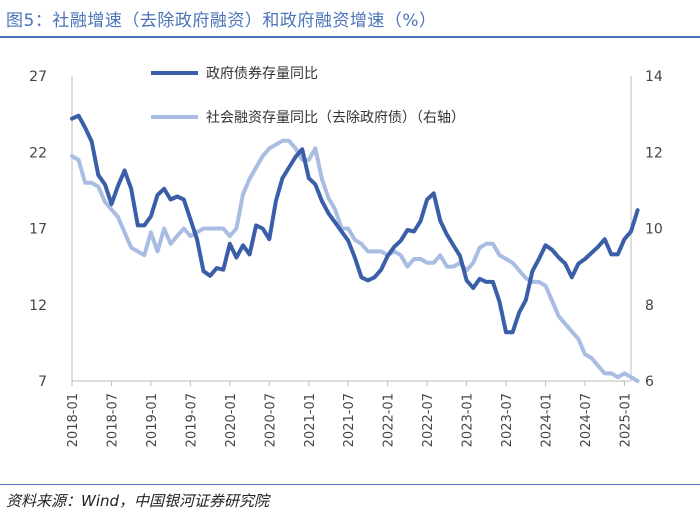 Image resolution: width=700 pixels, height=519 pixels. What do you see at coordinates (310, 420) in the screenshot?
I see `x-tick-label: 2021-01` at bounding box center [310, 420].